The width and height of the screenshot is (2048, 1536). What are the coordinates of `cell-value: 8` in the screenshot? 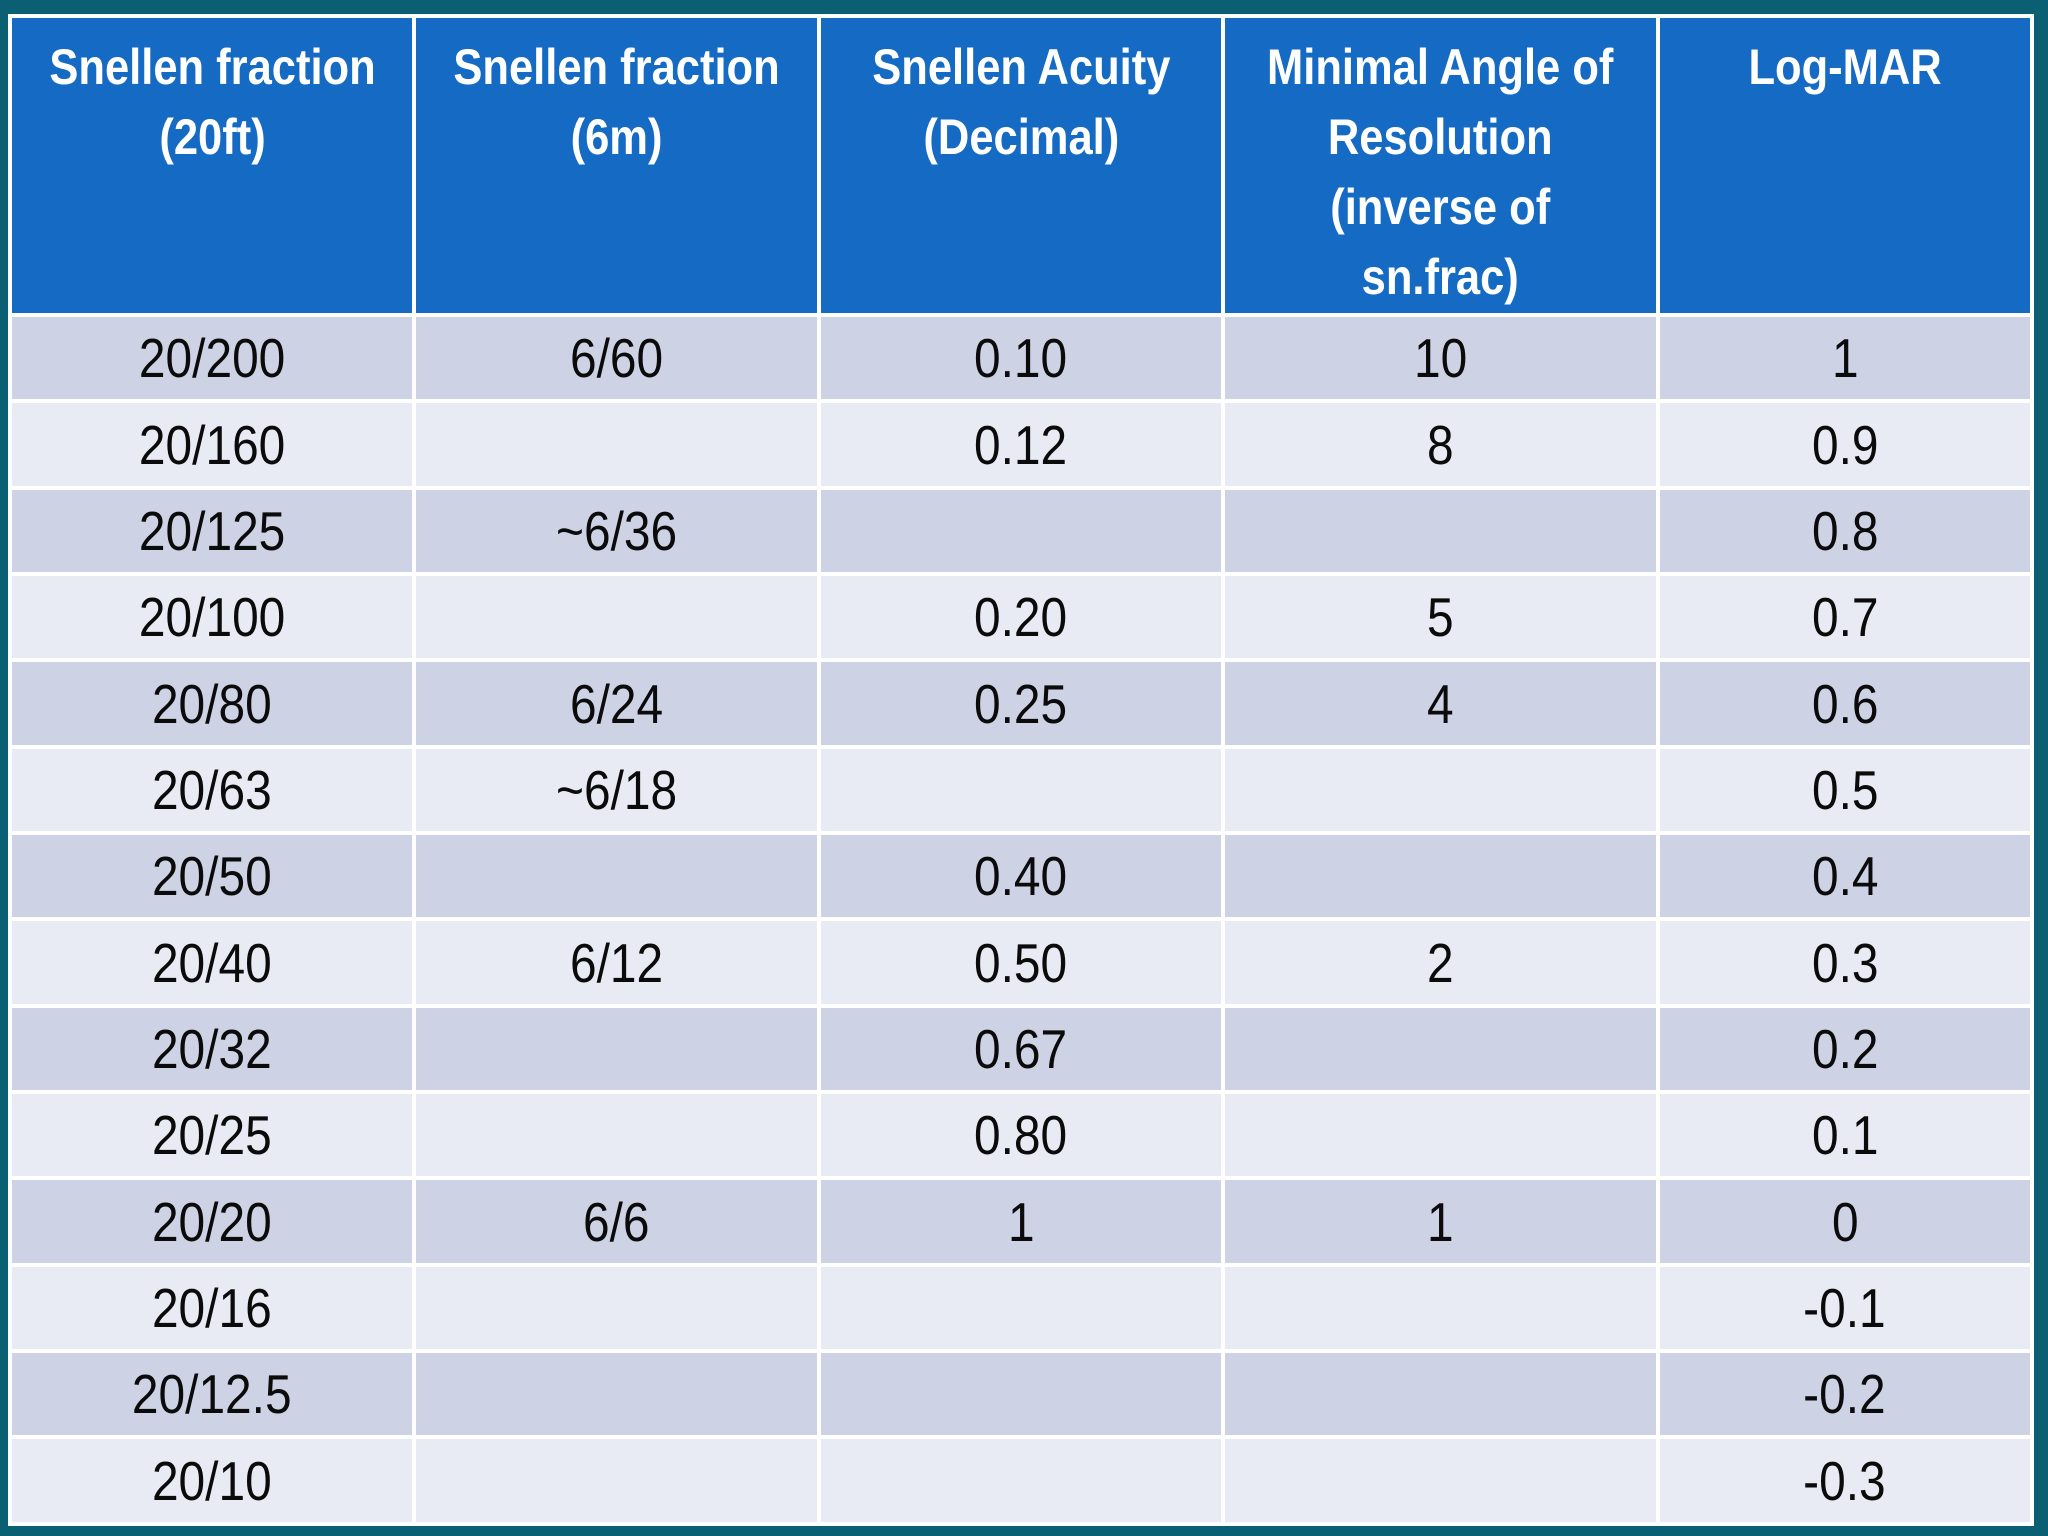 It's located at (1440, 444).